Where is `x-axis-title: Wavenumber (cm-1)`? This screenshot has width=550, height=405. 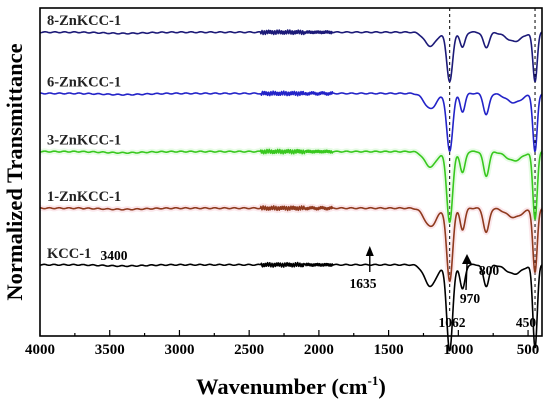 x-axis-title: Wavenumber (cm-1) is located at coordinates (291, 386).